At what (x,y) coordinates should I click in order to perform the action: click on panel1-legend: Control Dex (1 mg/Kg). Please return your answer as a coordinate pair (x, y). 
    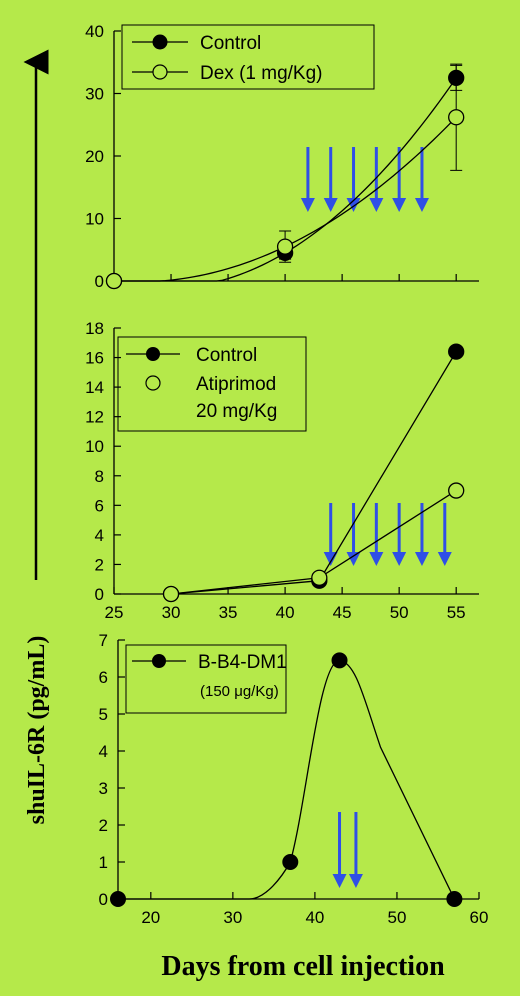
    Looking at the image, I should click on (248, 57).